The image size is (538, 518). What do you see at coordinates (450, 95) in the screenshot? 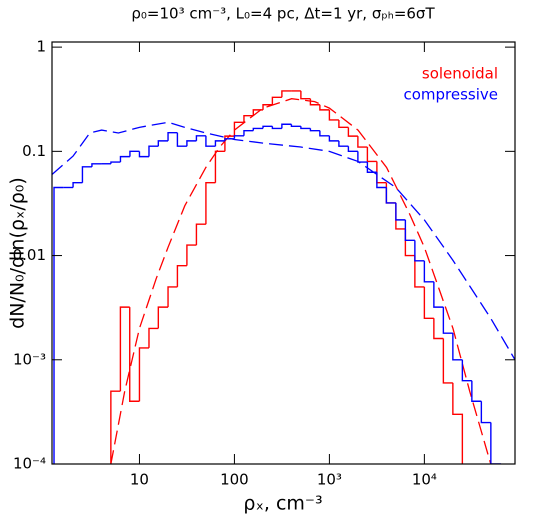
I see `legend-label: compressive` at bounding box center [450, 95].